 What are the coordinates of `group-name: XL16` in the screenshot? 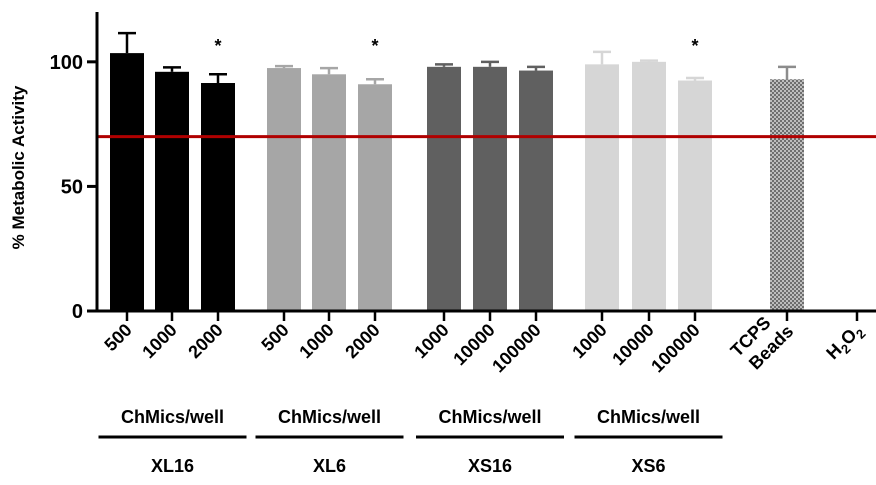 It's located at (172, 466).